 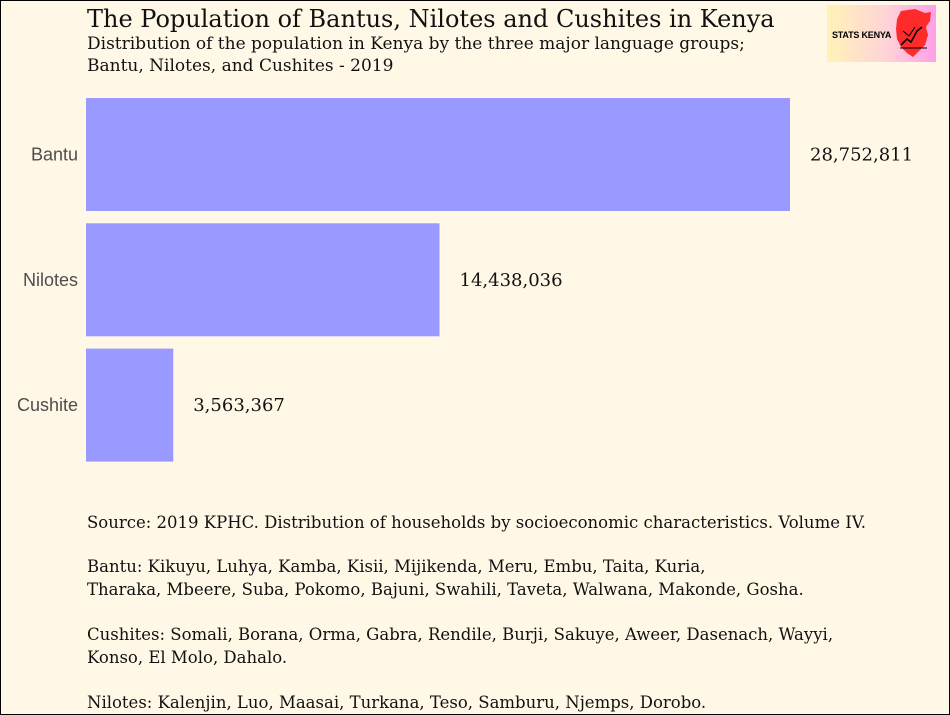 I want to click on category-label-bantu: Bantu, so click(x=54, y=155).